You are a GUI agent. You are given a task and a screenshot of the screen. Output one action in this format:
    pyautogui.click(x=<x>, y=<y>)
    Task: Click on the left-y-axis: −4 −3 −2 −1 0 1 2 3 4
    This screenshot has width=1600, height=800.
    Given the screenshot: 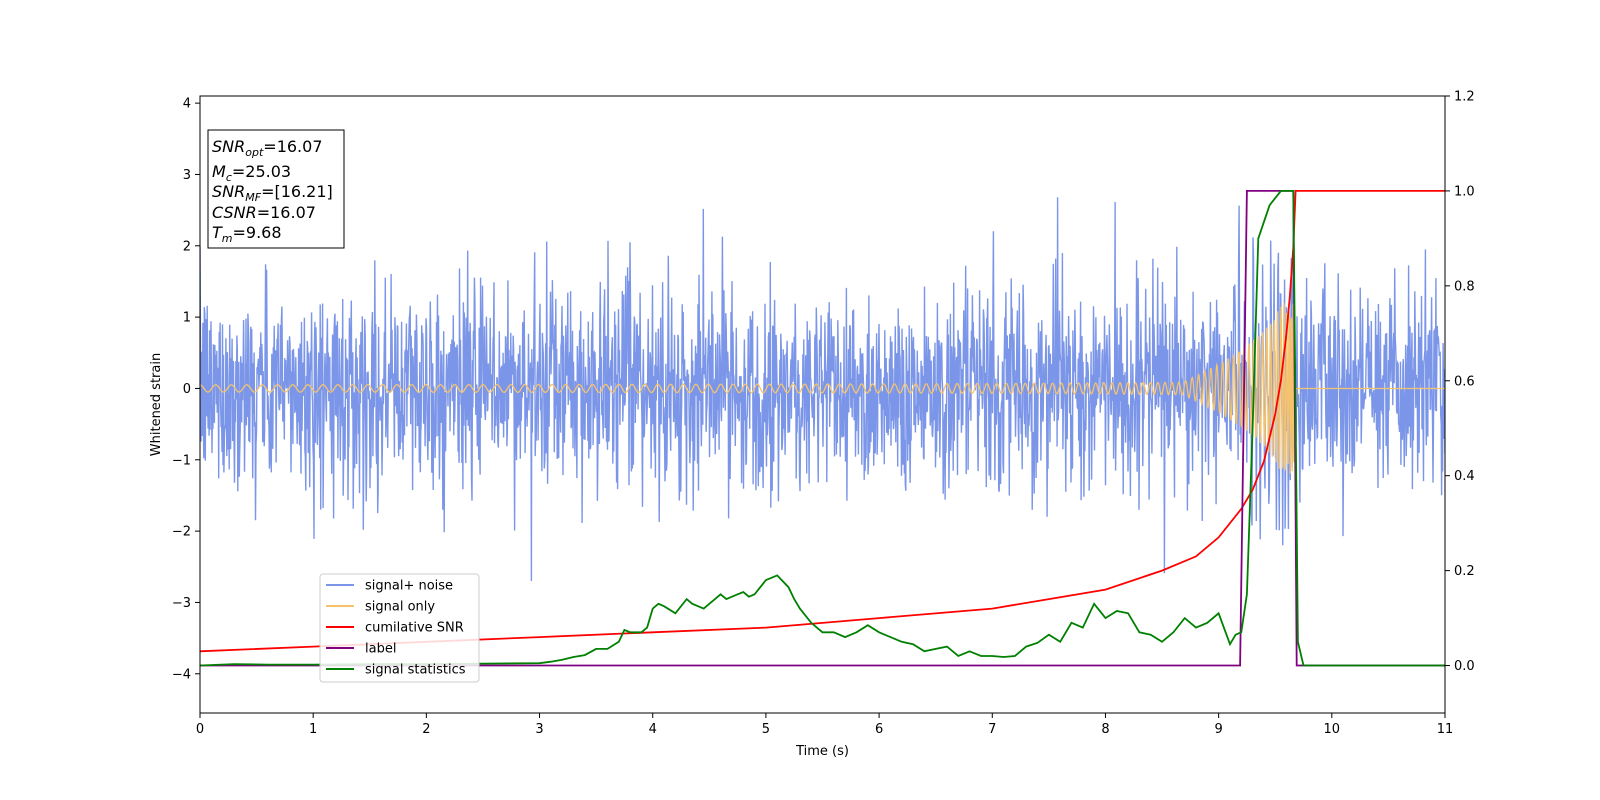 What is the action you would take?
    pyautogui.click(x=186, y=389)
    